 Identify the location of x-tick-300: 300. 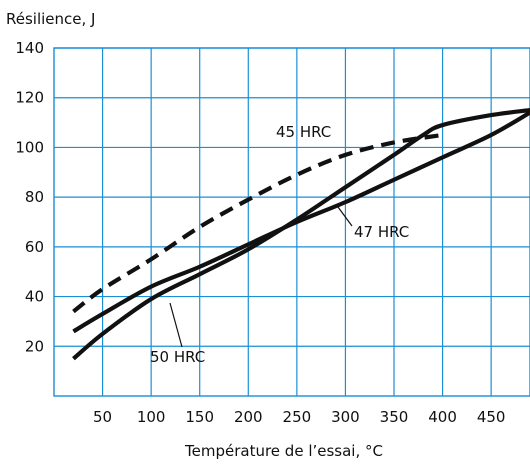
(345, 417).